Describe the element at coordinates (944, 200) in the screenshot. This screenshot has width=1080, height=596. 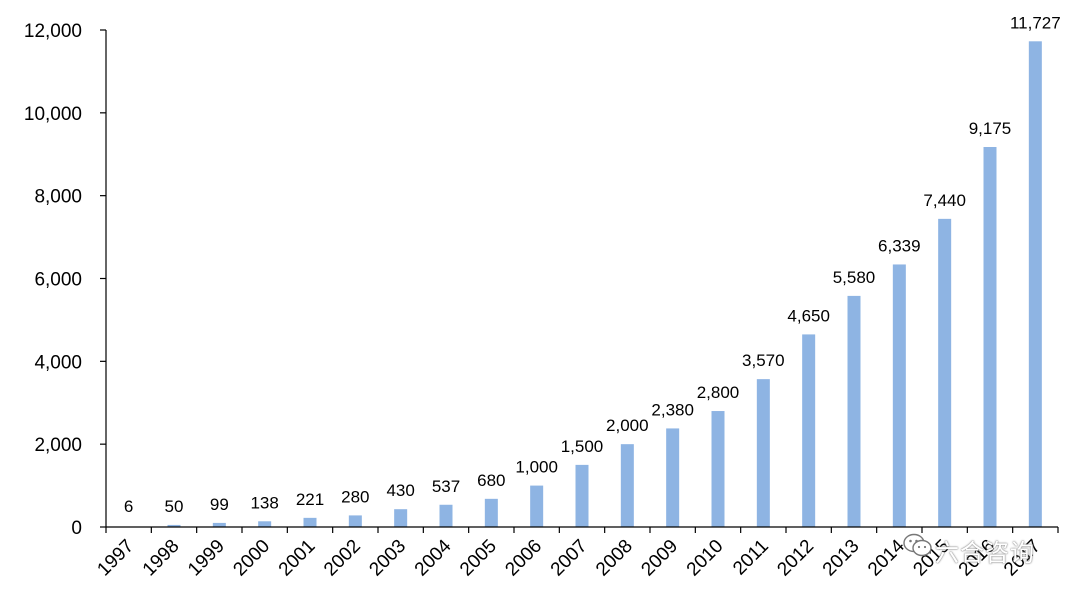
I see `data-label-2015: 7,440` at that location.